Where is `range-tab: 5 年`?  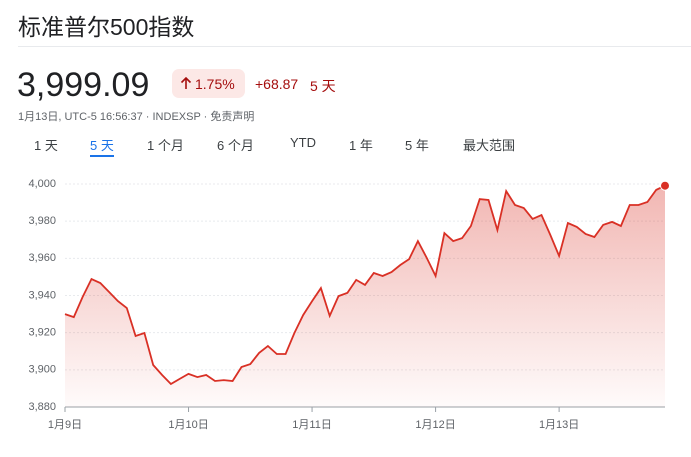 range-tab: 5 年 is located at coordinates (417, 145).